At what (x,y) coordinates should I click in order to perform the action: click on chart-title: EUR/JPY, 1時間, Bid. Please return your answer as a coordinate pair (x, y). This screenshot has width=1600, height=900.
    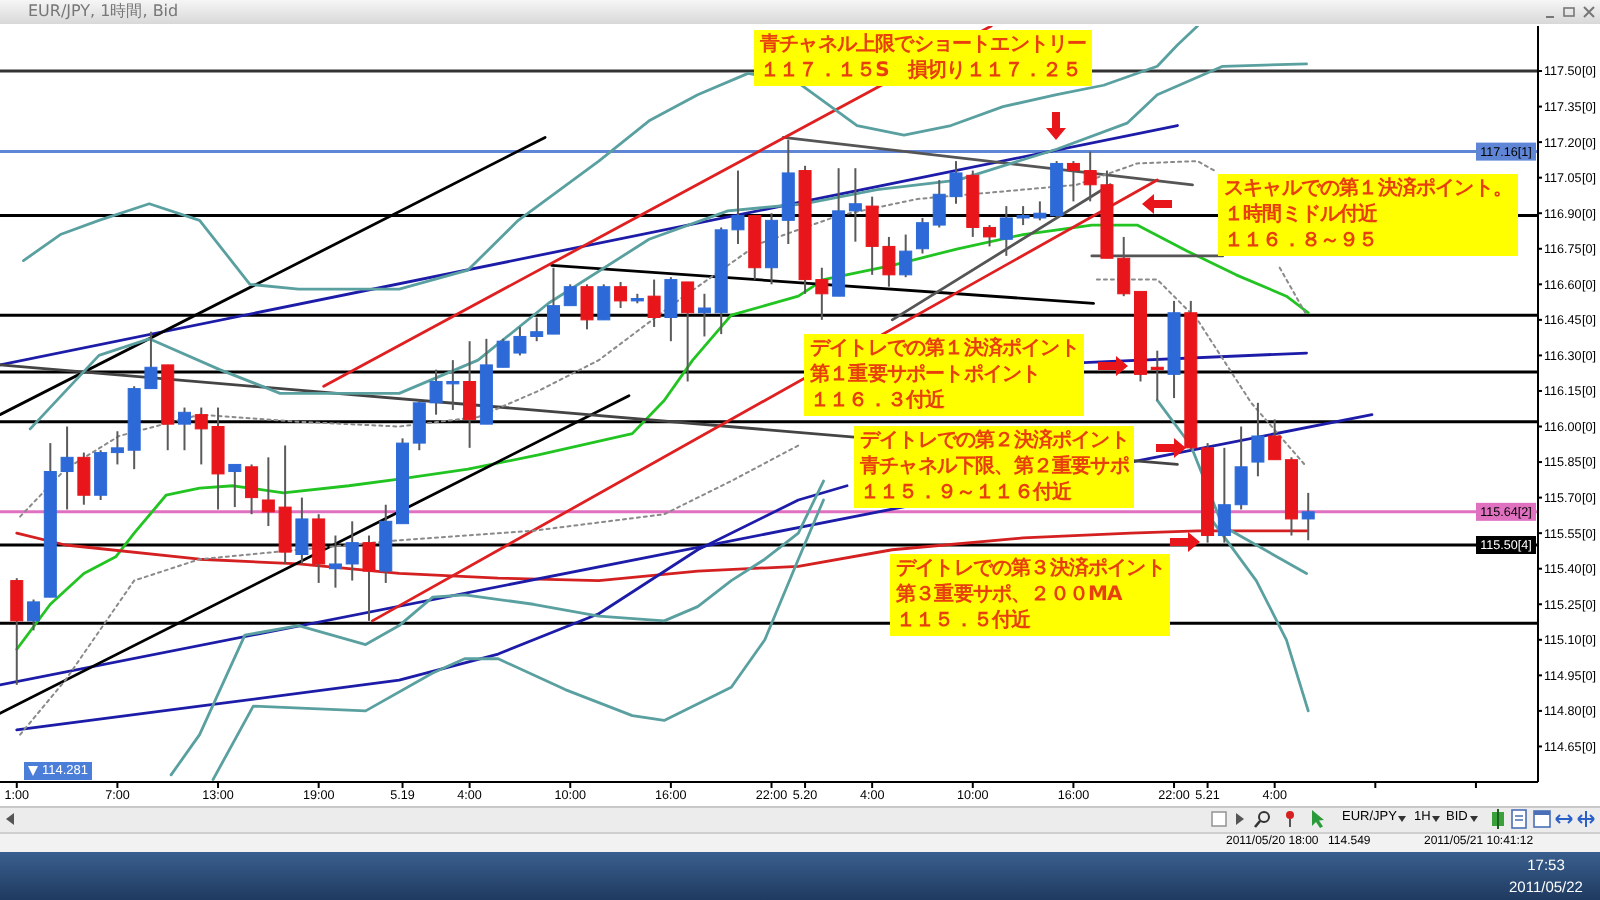
    Looking at the image, I should click on (103, 11).